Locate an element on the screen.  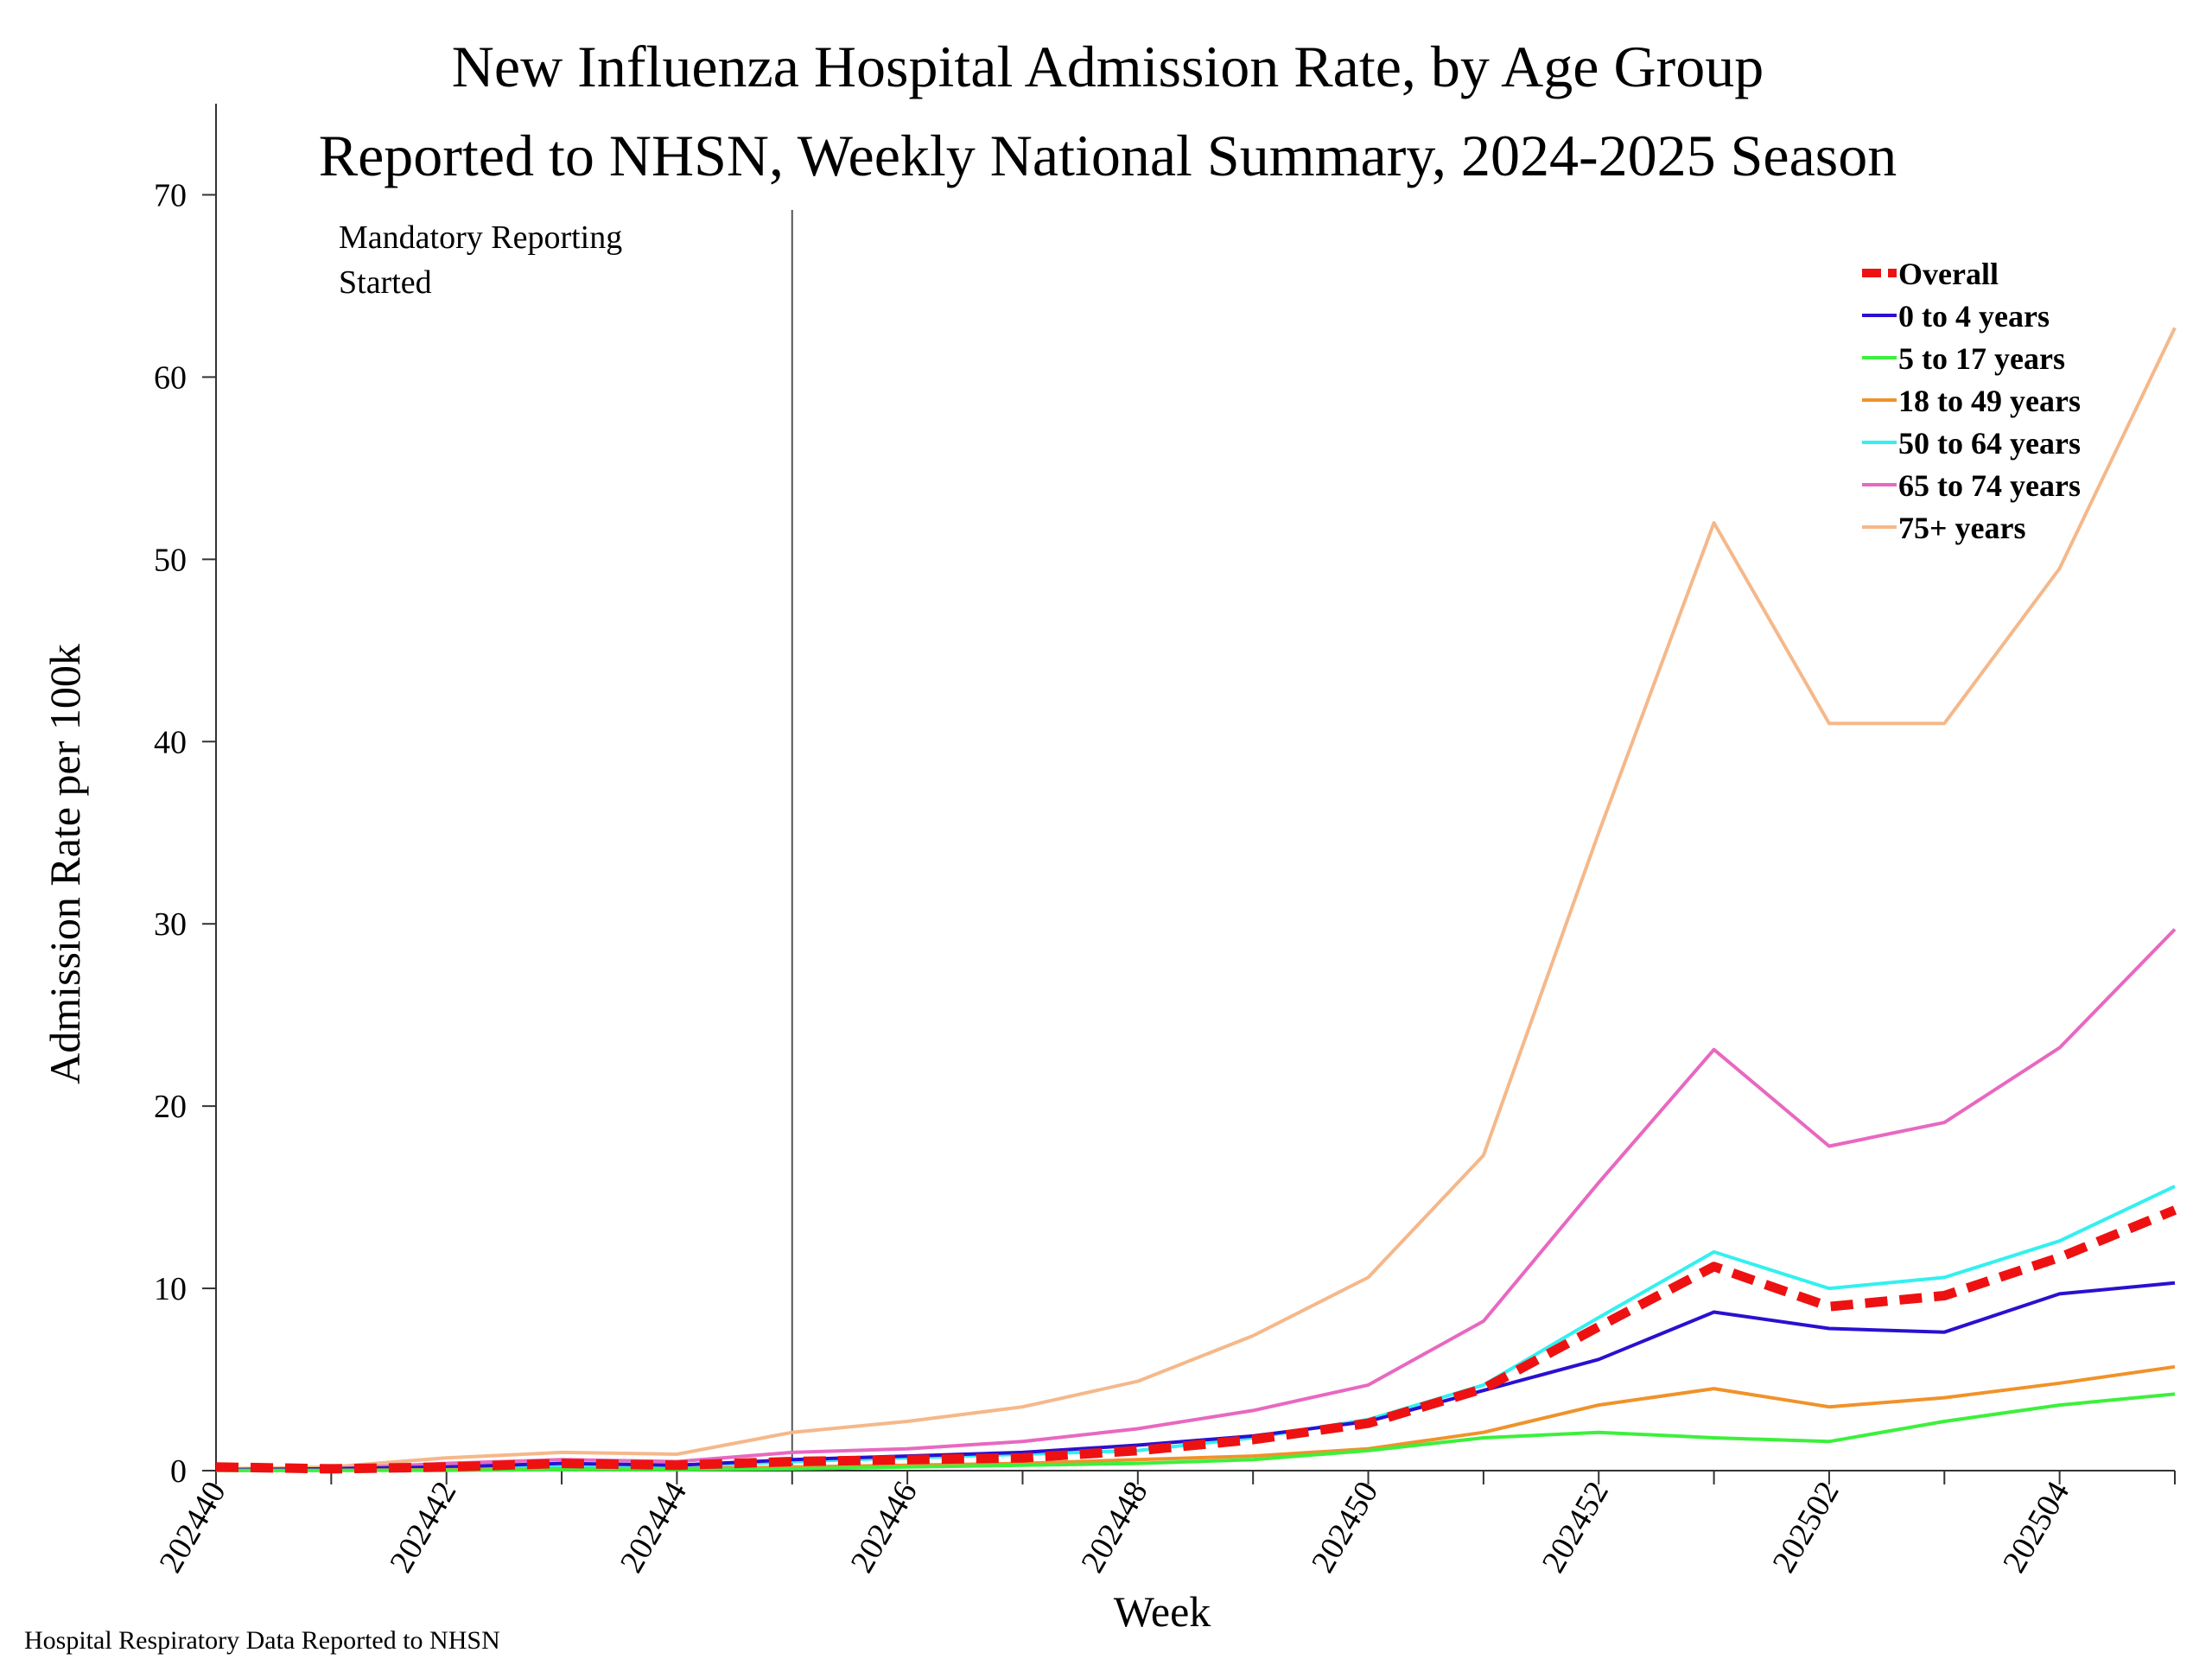
legend-label: 50 to 64 years is located at coordinates (1989, 444).